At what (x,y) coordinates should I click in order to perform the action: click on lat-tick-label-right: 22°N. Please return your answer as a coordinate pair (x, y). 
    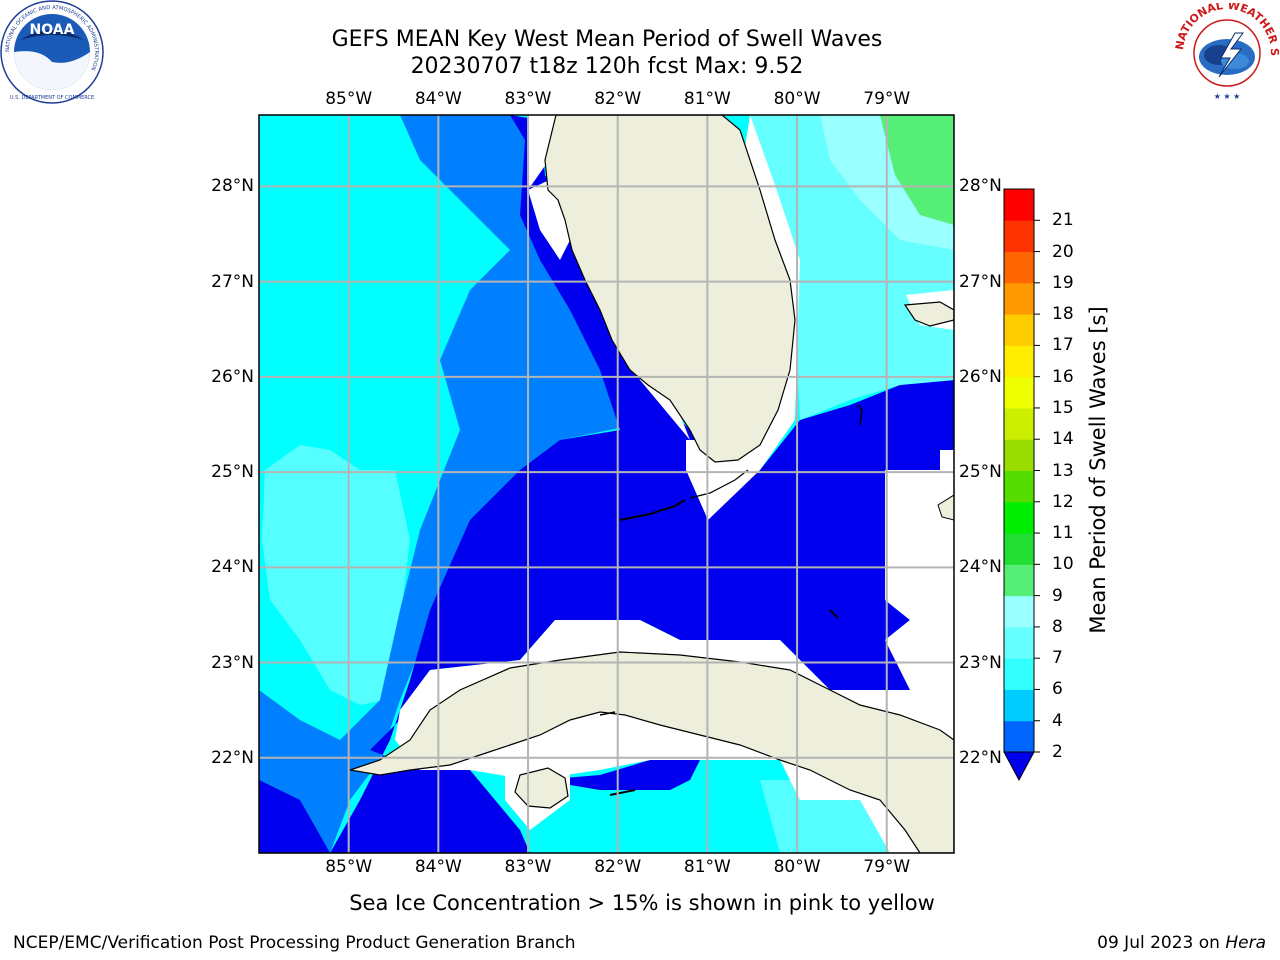
    Looking at the image, I should click on (980, 757).